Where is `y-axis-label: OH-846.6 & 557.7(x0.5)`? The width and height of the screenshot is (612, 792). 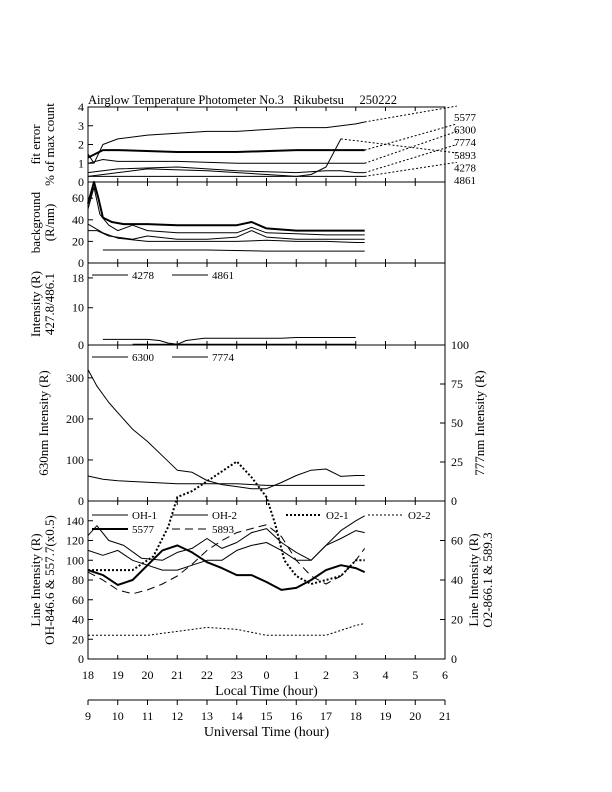
y-axis-label: OH-846.6 & 557.7(x0.5) is located at coordinates (49, 580).